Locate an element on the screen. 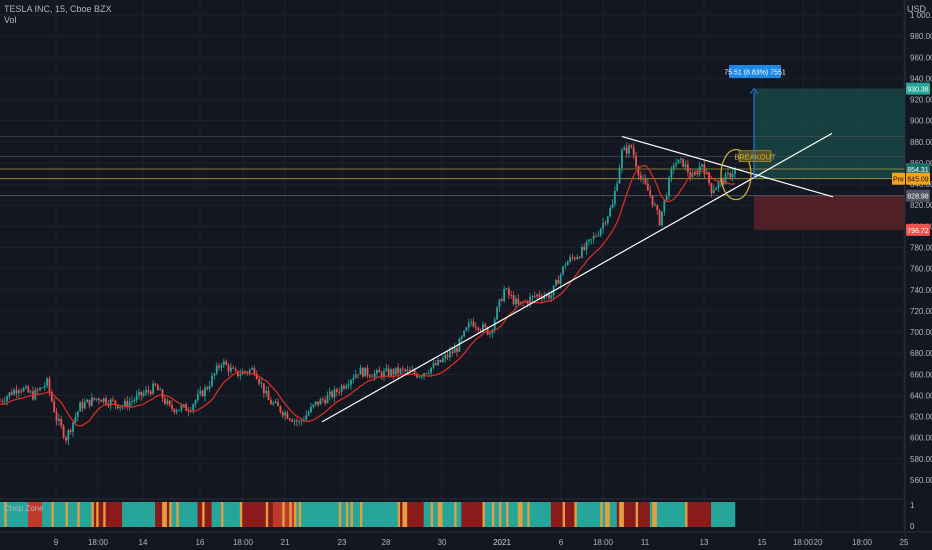 Image resolution: width=932 pixels, height=550 pixels. entry-low-price-tag-box is located at coordinates (918, 195).